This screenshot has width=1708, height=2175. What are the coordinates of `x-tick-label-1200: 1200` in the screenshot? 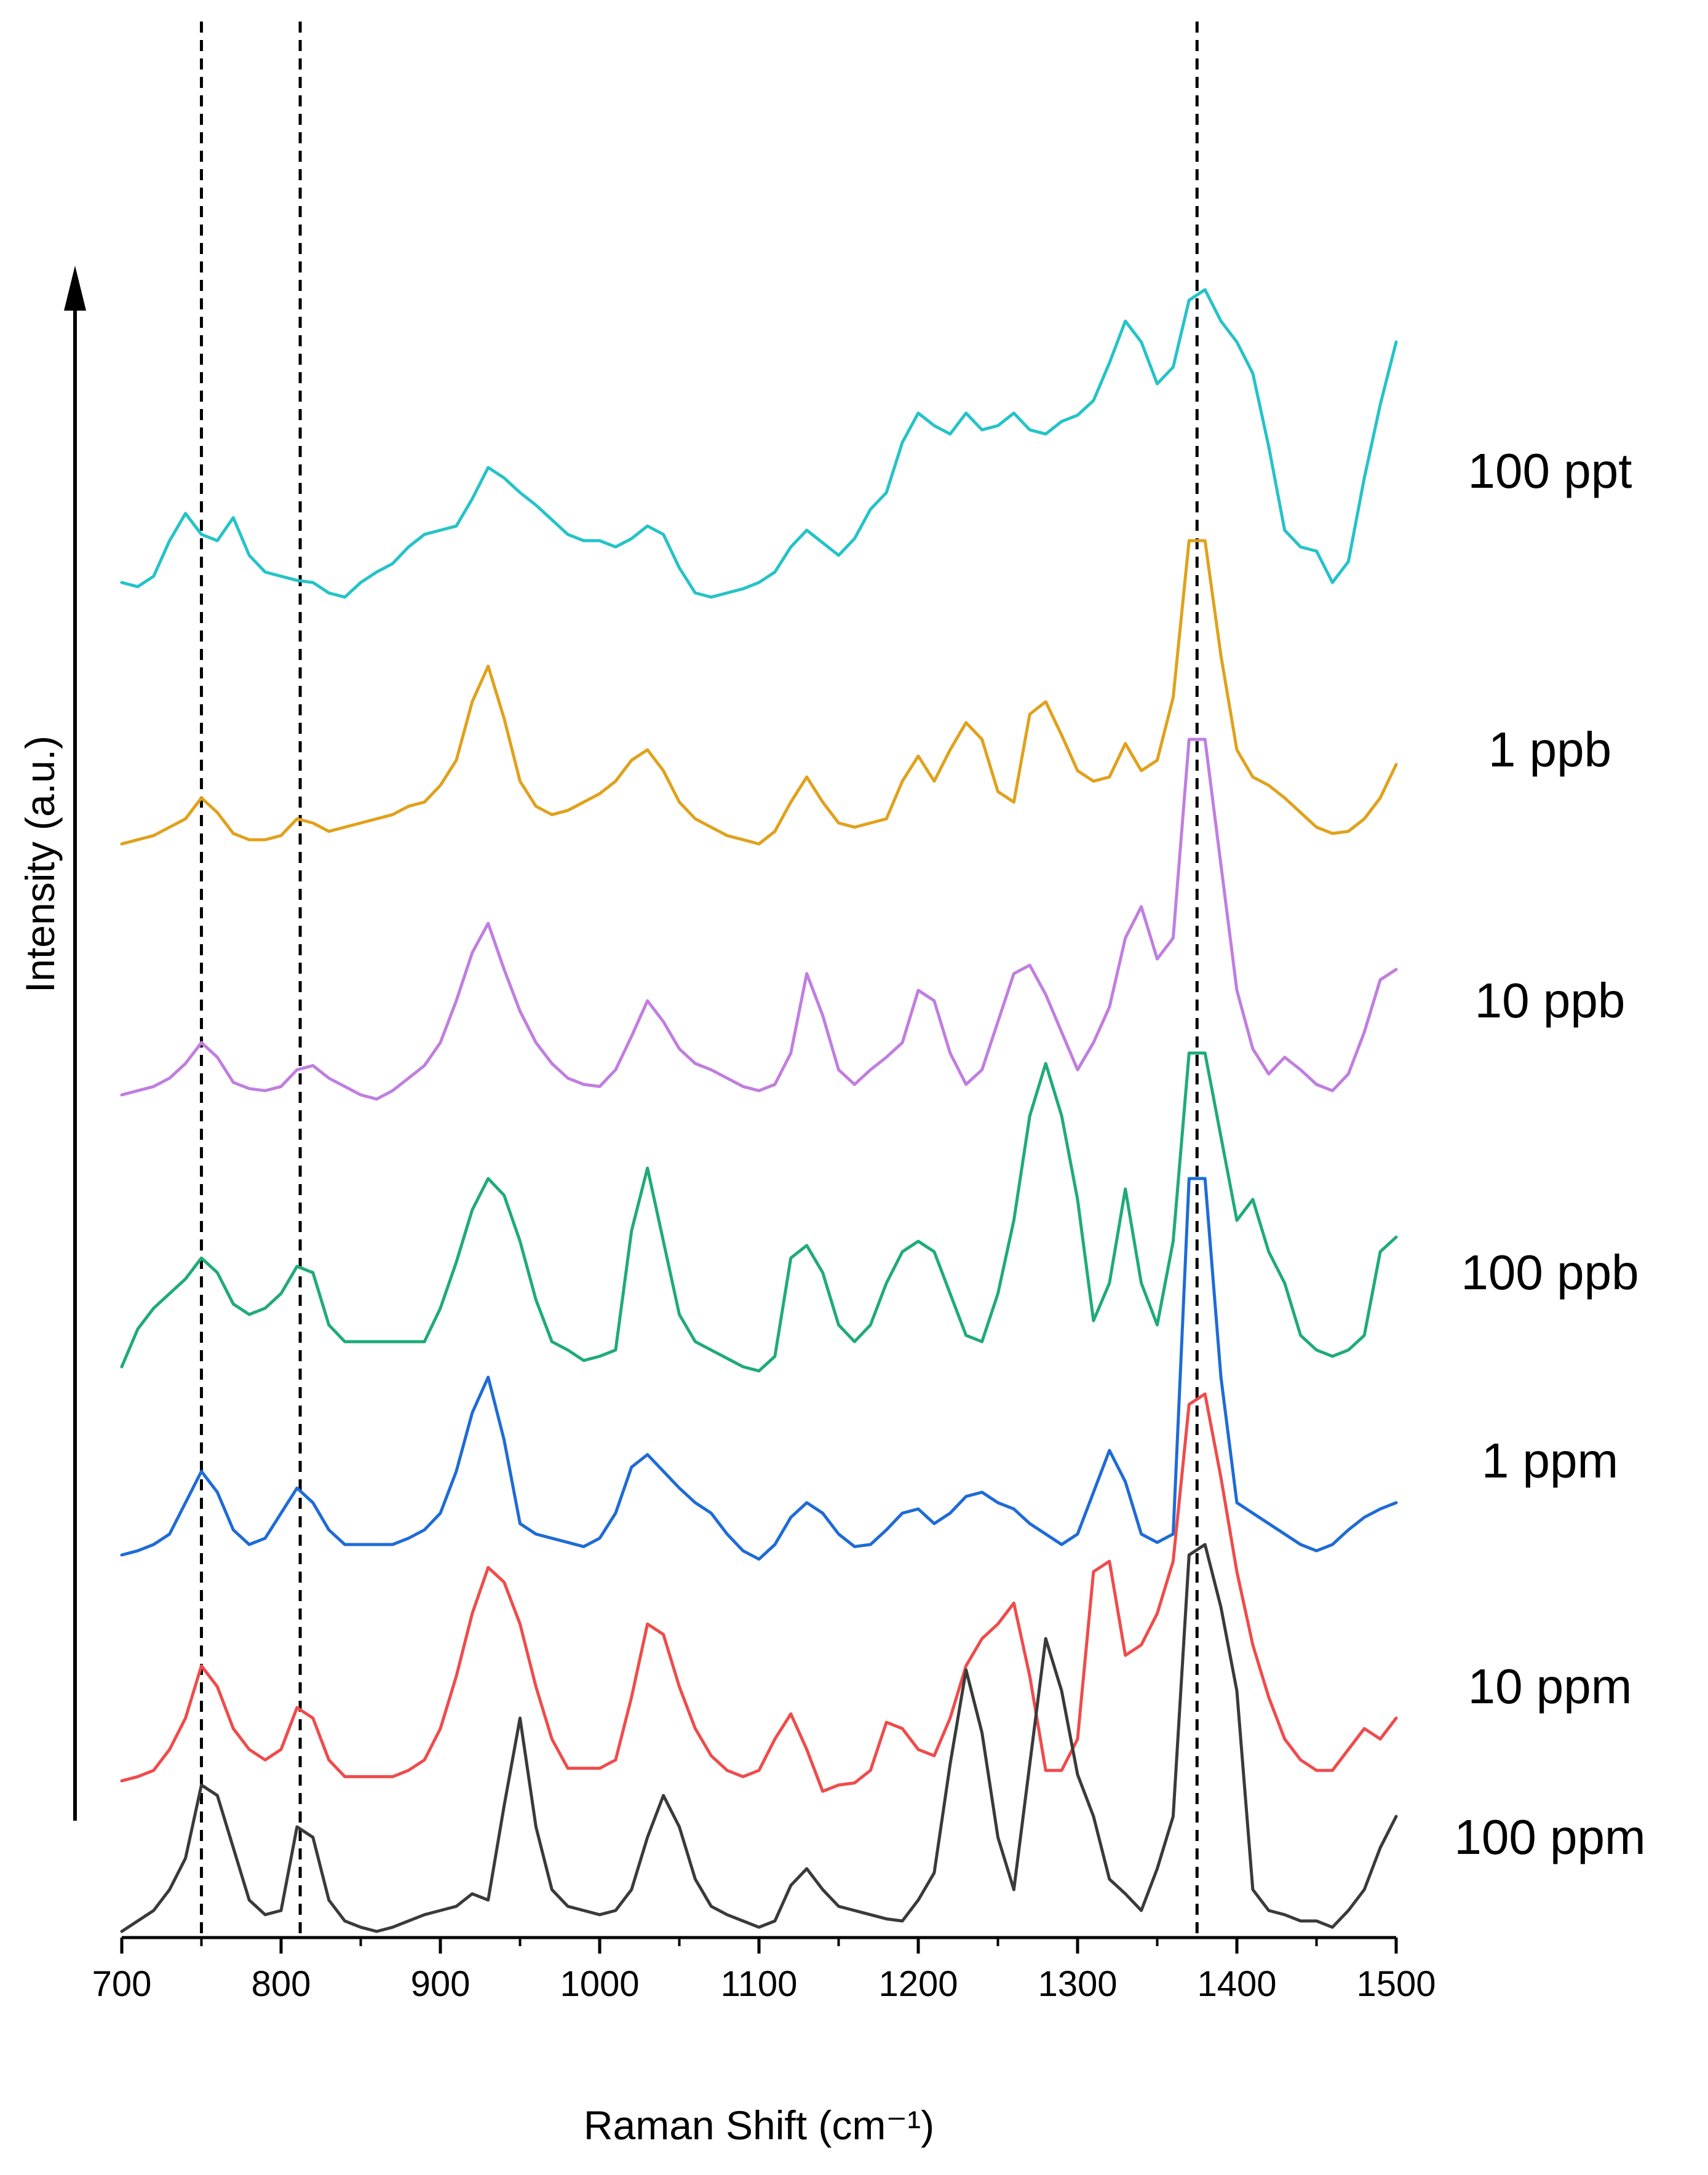 It's located at (918, 1984).